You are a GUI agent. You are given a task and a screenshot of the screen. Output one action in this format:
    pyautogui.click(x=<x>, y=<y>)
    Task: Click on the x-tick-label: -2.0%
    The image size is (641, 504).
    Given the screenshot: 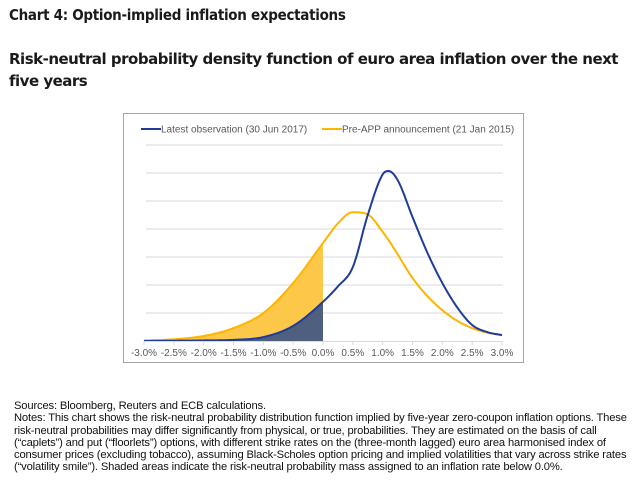 What is the action you would take?
    pyautogui.click(x=204, y=353)
    